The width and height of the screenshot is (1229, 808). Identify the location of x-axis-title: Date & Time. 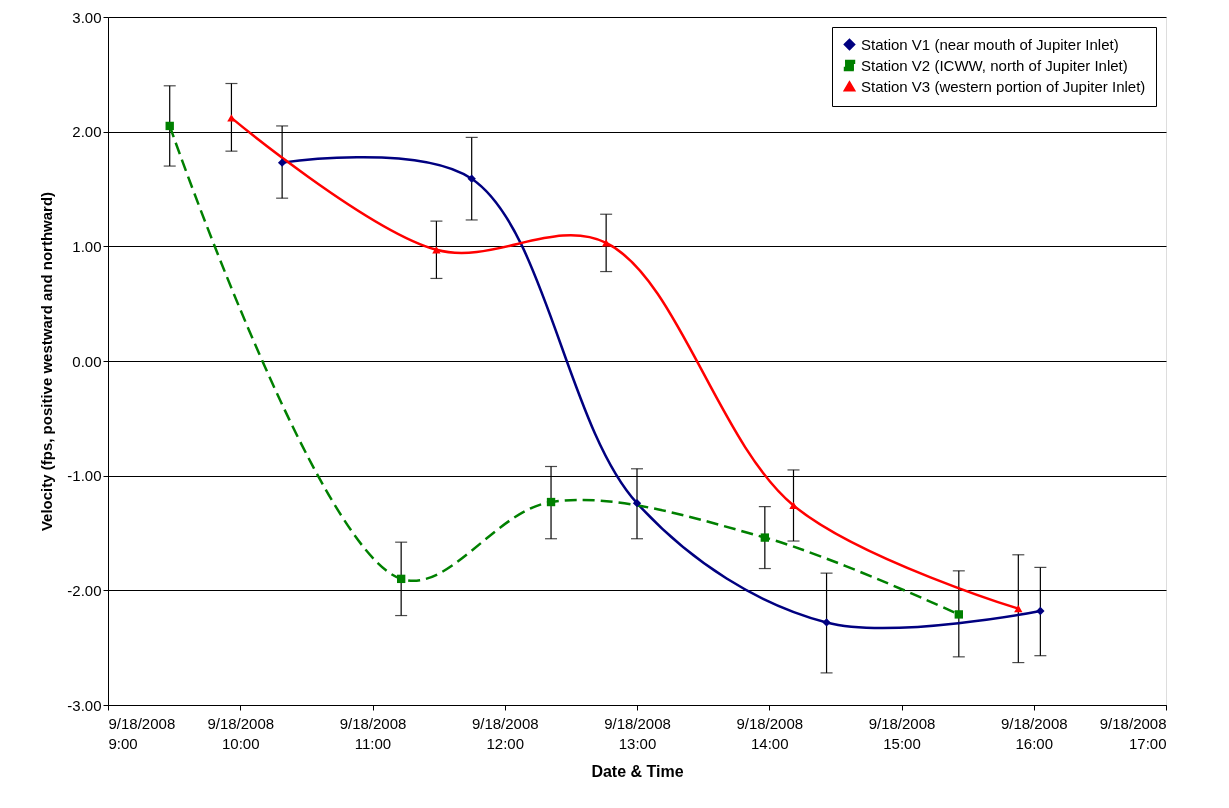
(637, 771).